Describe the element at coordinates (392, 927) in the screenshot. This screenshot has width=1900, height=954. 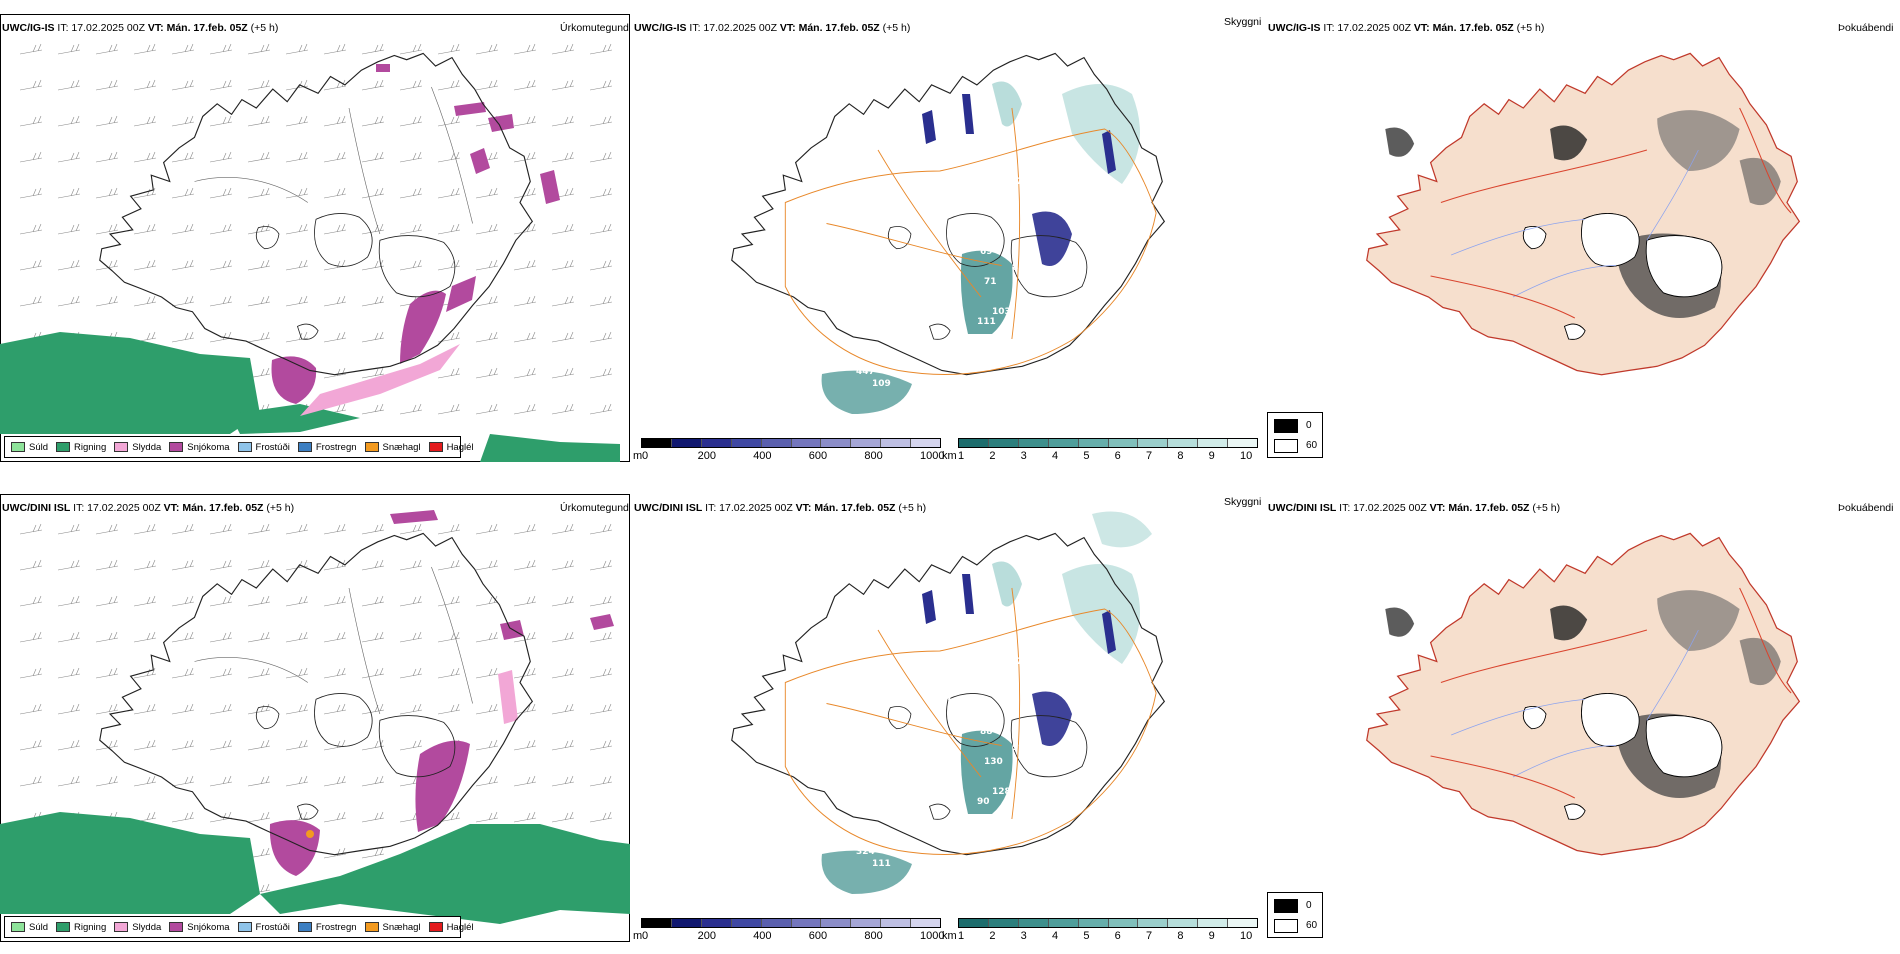
I see `legend-item: Snæhagl` at that location.